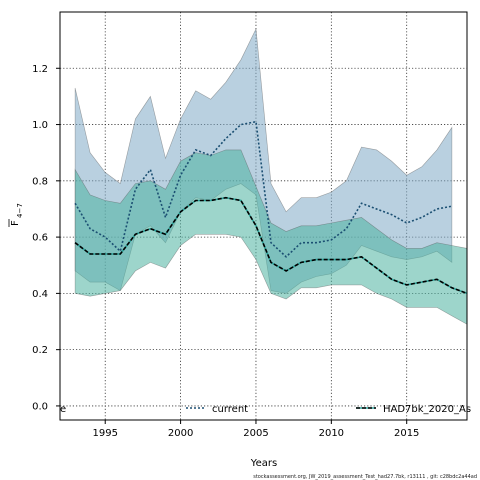 The image size is (480, 480). Describe the element at coordinates (427, 409) in the screenshot. I see `legend-label: HAD7bk_2020_As` at that location.